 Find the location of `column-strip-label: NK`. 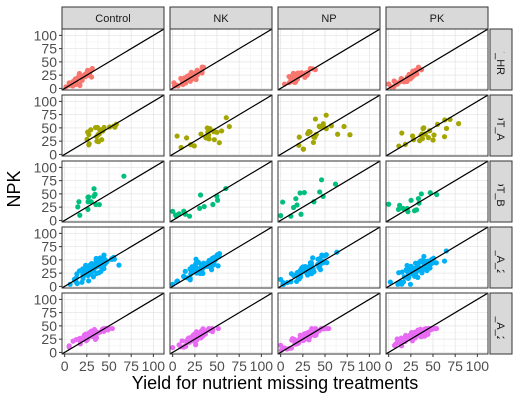

column-strip-label: NK is located at coordinates (221, 19).